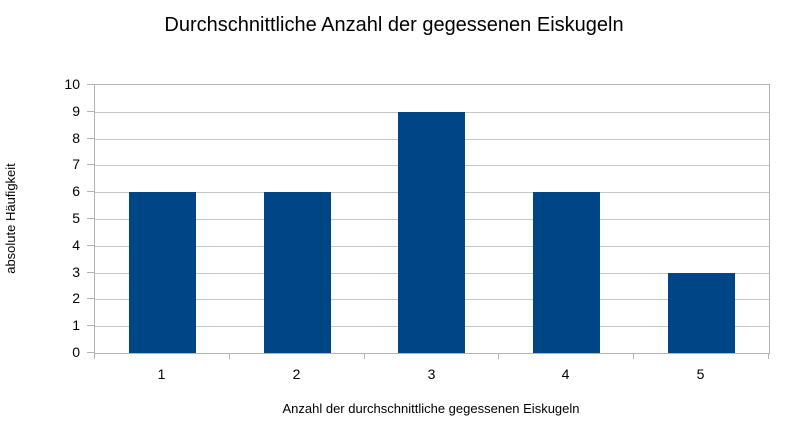 The image size is (788, 433). Describe the element at coordinates (76, 352) in the screenshot. I see `y-tick-label: 0` at that location.